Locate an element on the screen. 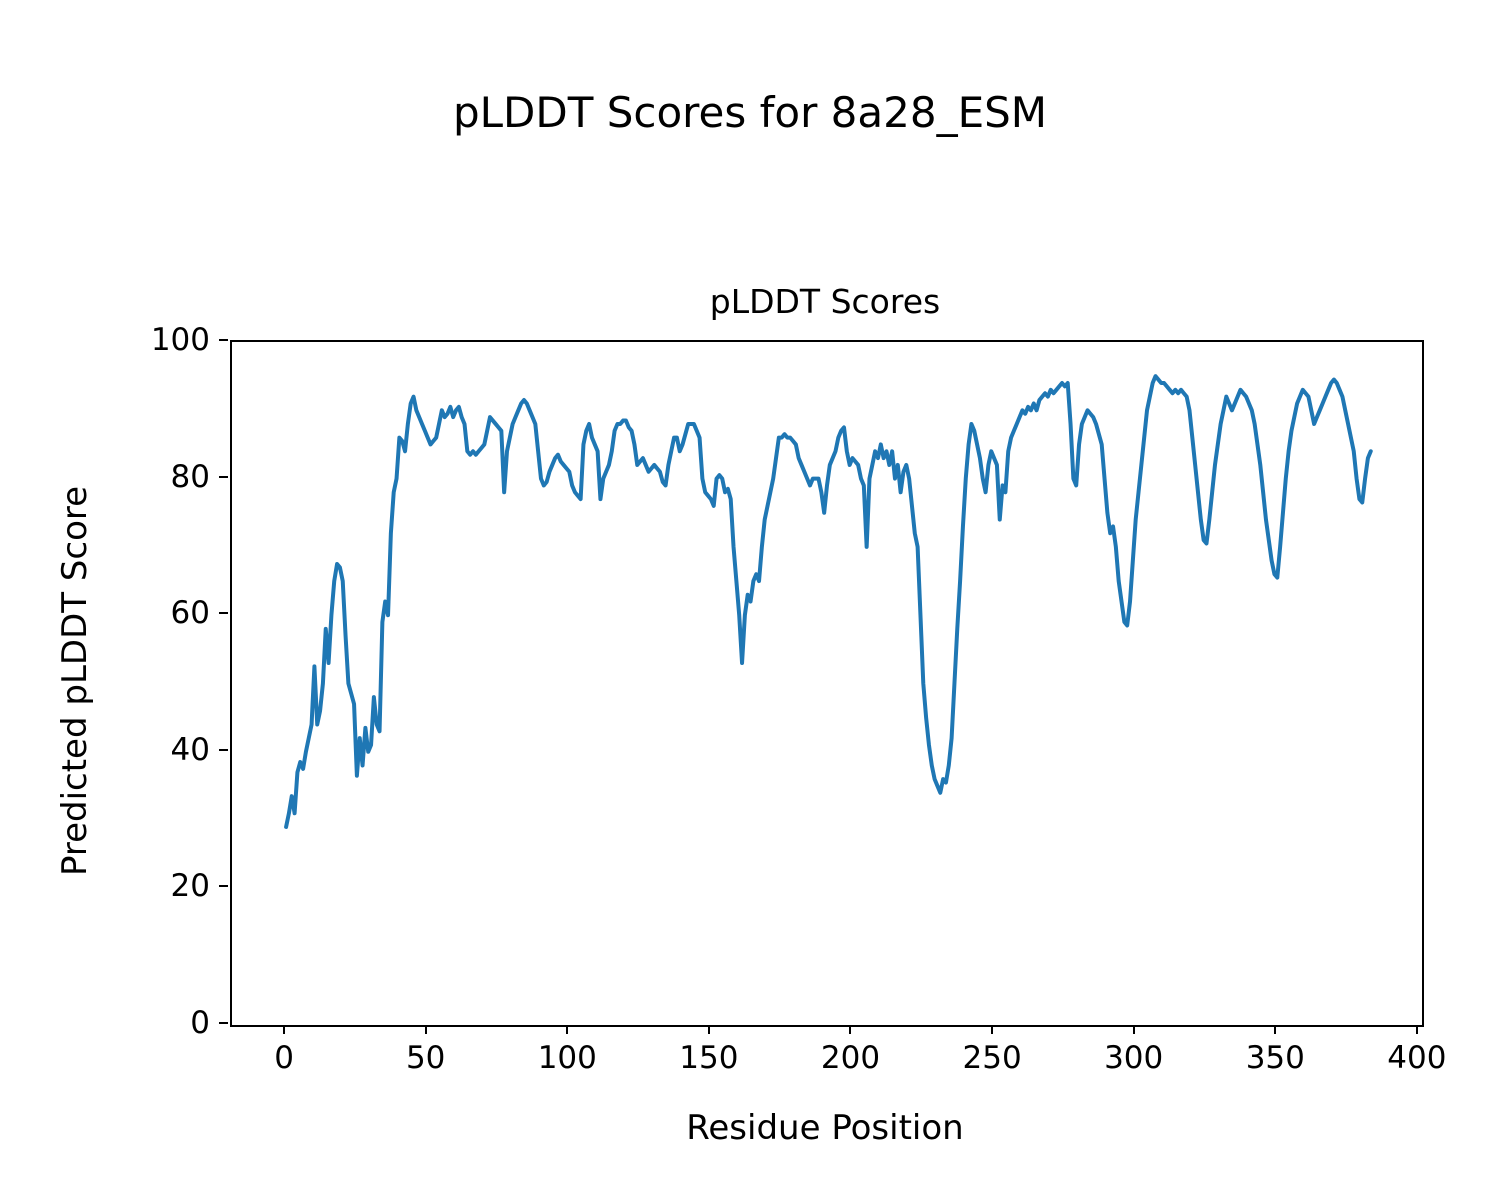  x-tick-label: 50 is located at coordinates (425, 1058).